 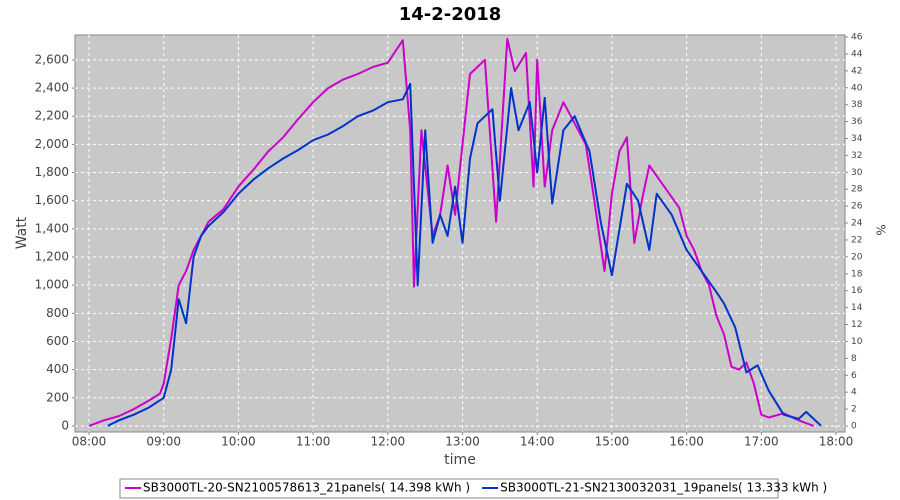 I want to click on y-tick-label: 2,600, so click(x=52, y=59).